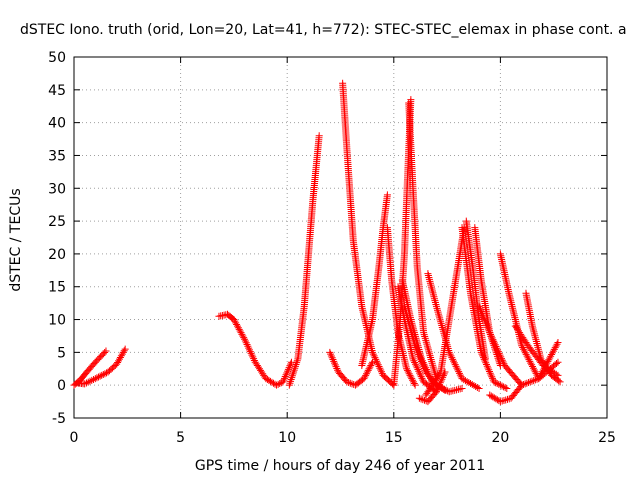 This screenshot has width=640, height=480. I want to click on y-tick-label: -5, so click(59, 419).